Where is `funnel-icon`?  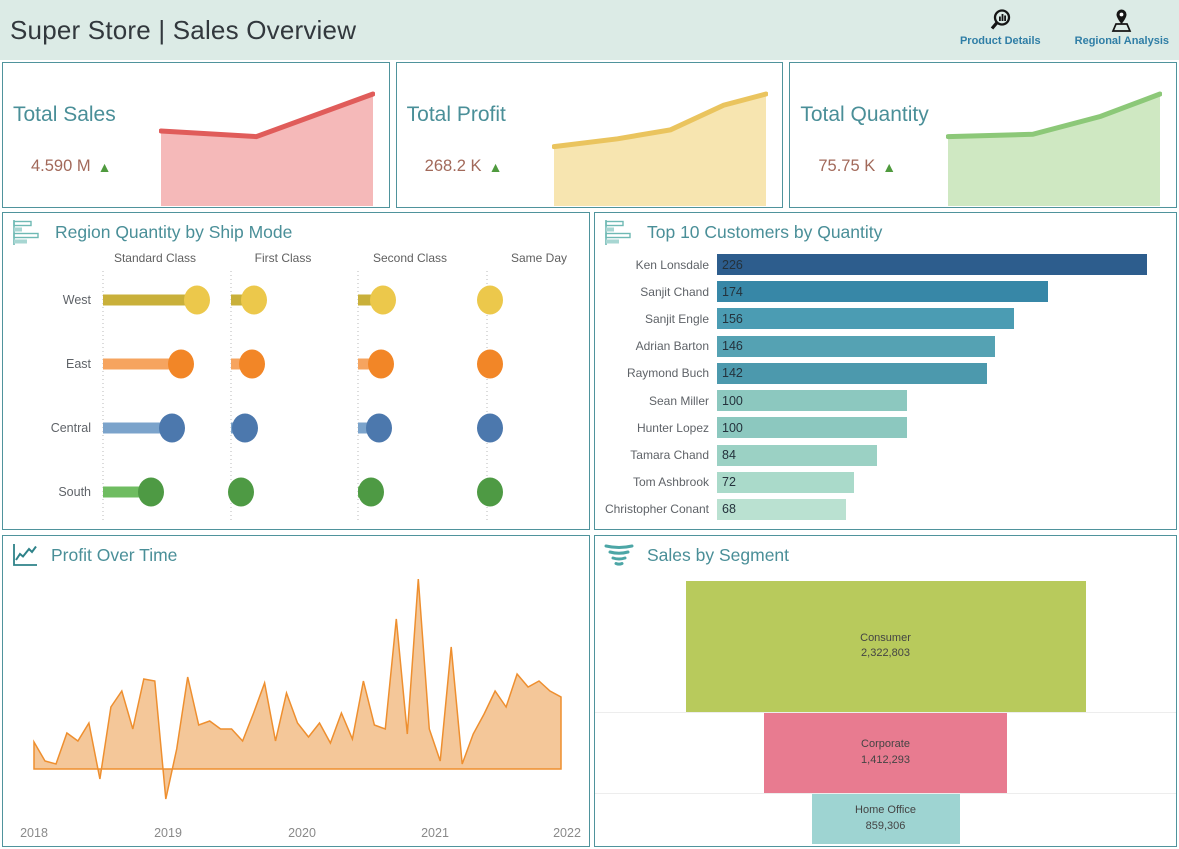 funnel-icon is located at coordinates (619, 555).